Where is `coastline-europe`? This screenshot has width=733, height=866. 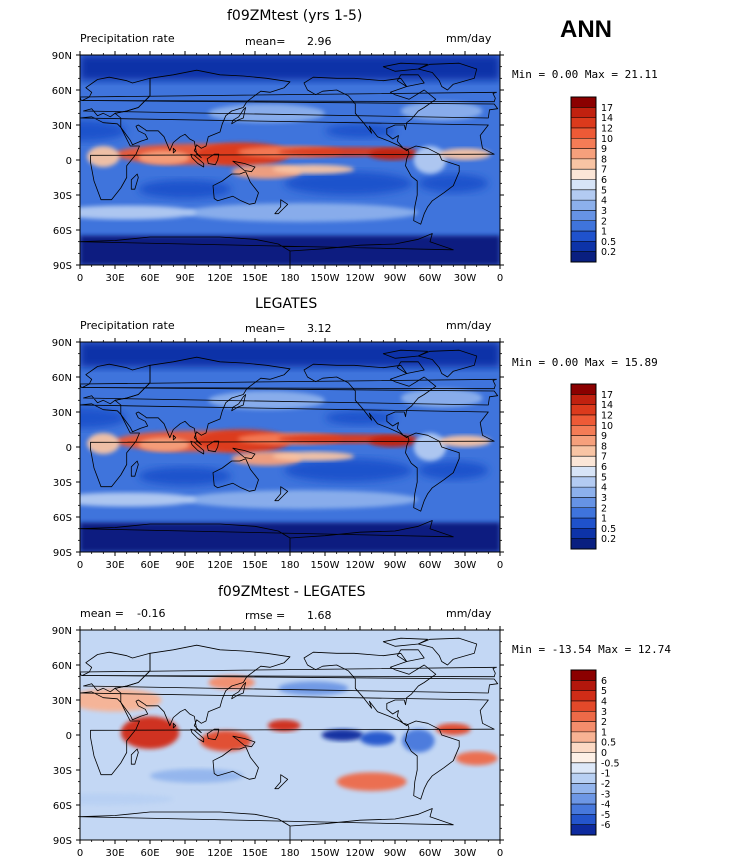
coastline-europe is located at coordinates (290, 384).